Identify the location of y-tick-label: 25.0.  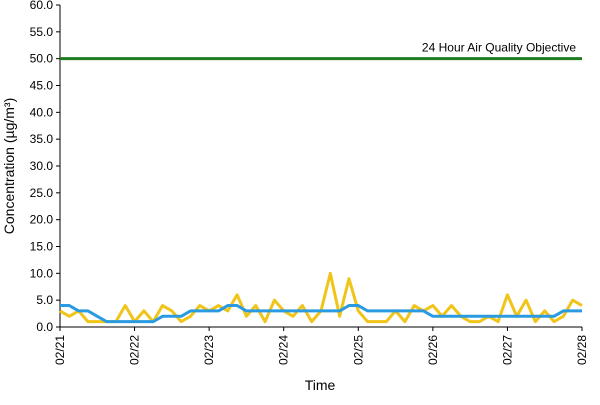
(42, 193).